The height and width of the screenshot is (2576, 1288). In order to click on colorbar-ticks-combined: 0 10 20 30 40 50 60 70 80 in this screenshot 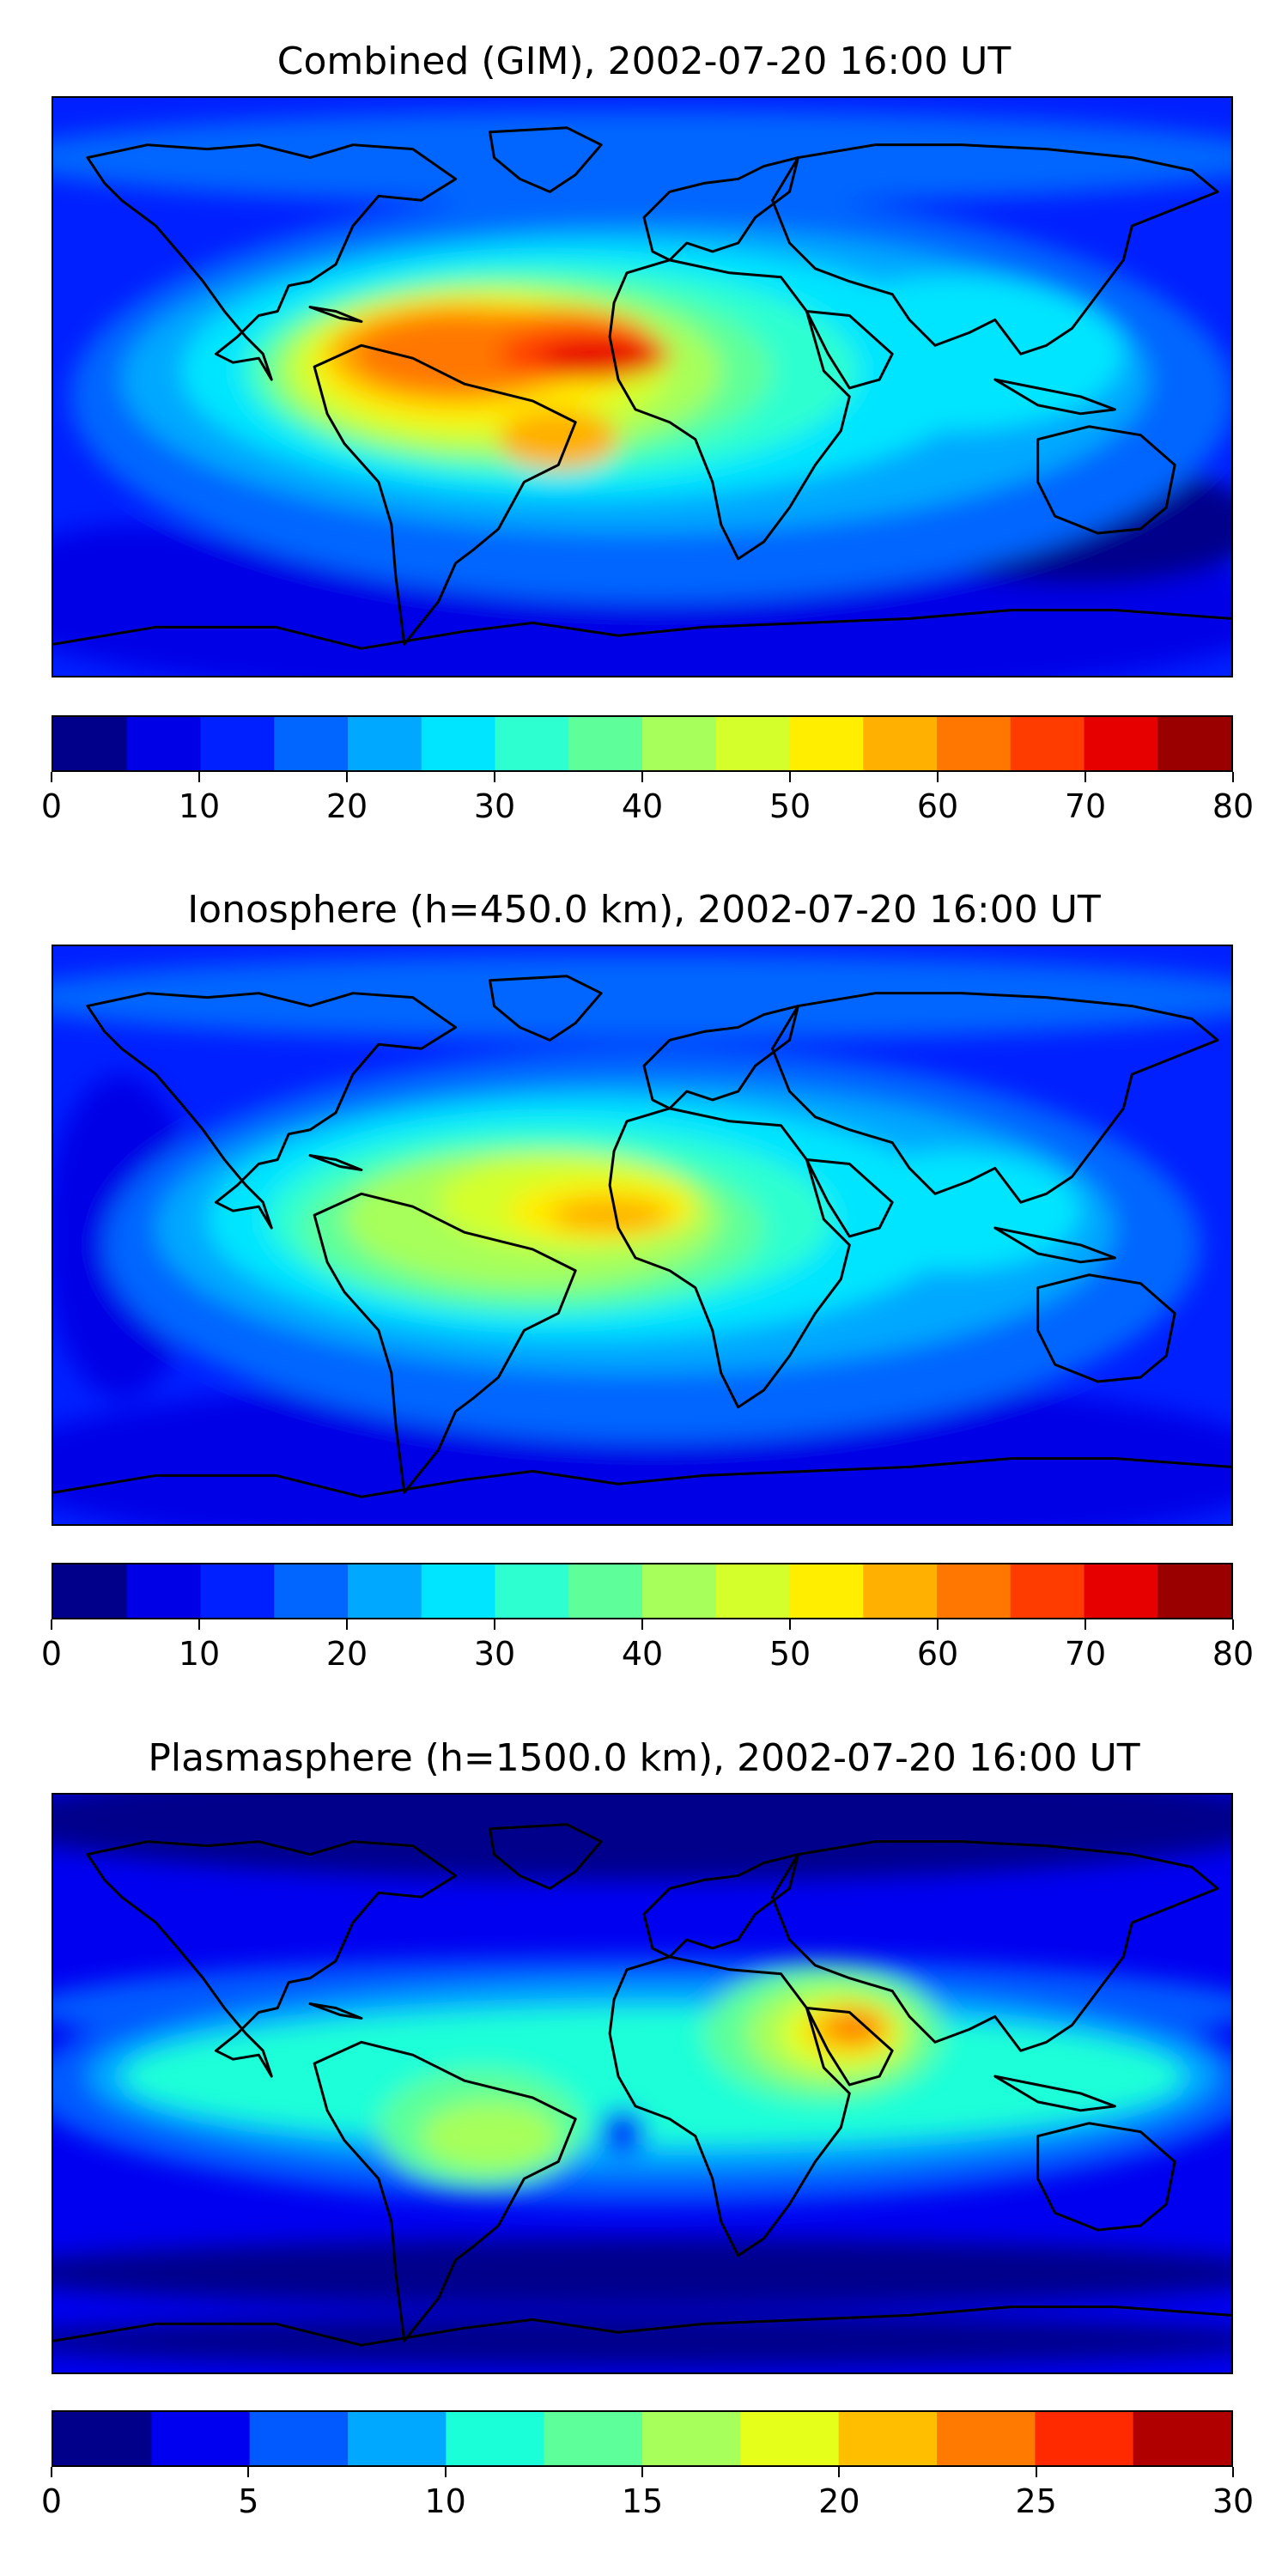, I will do `click(647, 799)`.